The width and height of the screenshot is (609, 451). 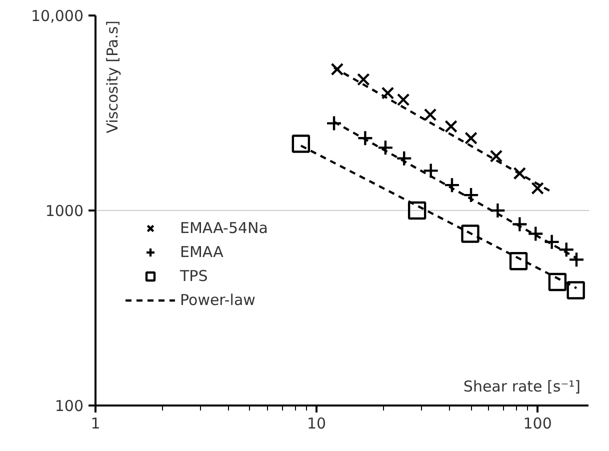 What do you see at coordinates (113, 77) in the screenshot?
I see `y-axis-title: Viscosity [Pa.s]` at bounding box center [113, 77].